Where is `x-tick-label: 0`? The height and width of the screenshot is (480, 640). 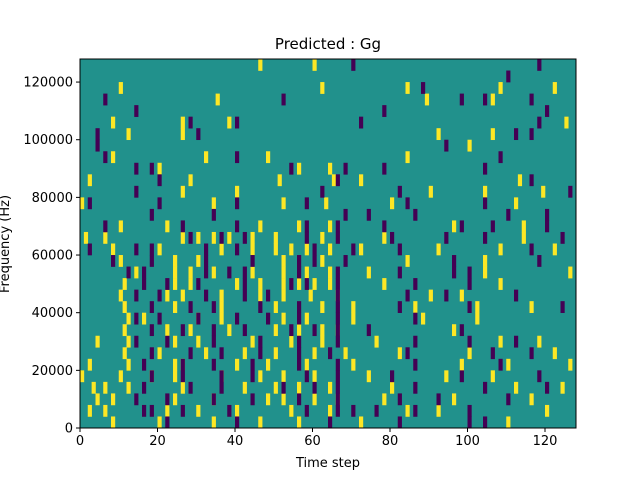
x-tick-label: 0 is located at coordinates (80, 441).